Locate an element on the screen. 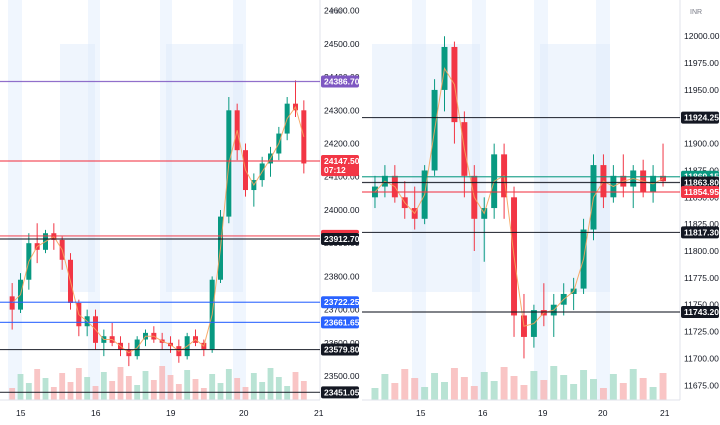  y-tick-label: 23600.00 is located at coordinates (342, 343).